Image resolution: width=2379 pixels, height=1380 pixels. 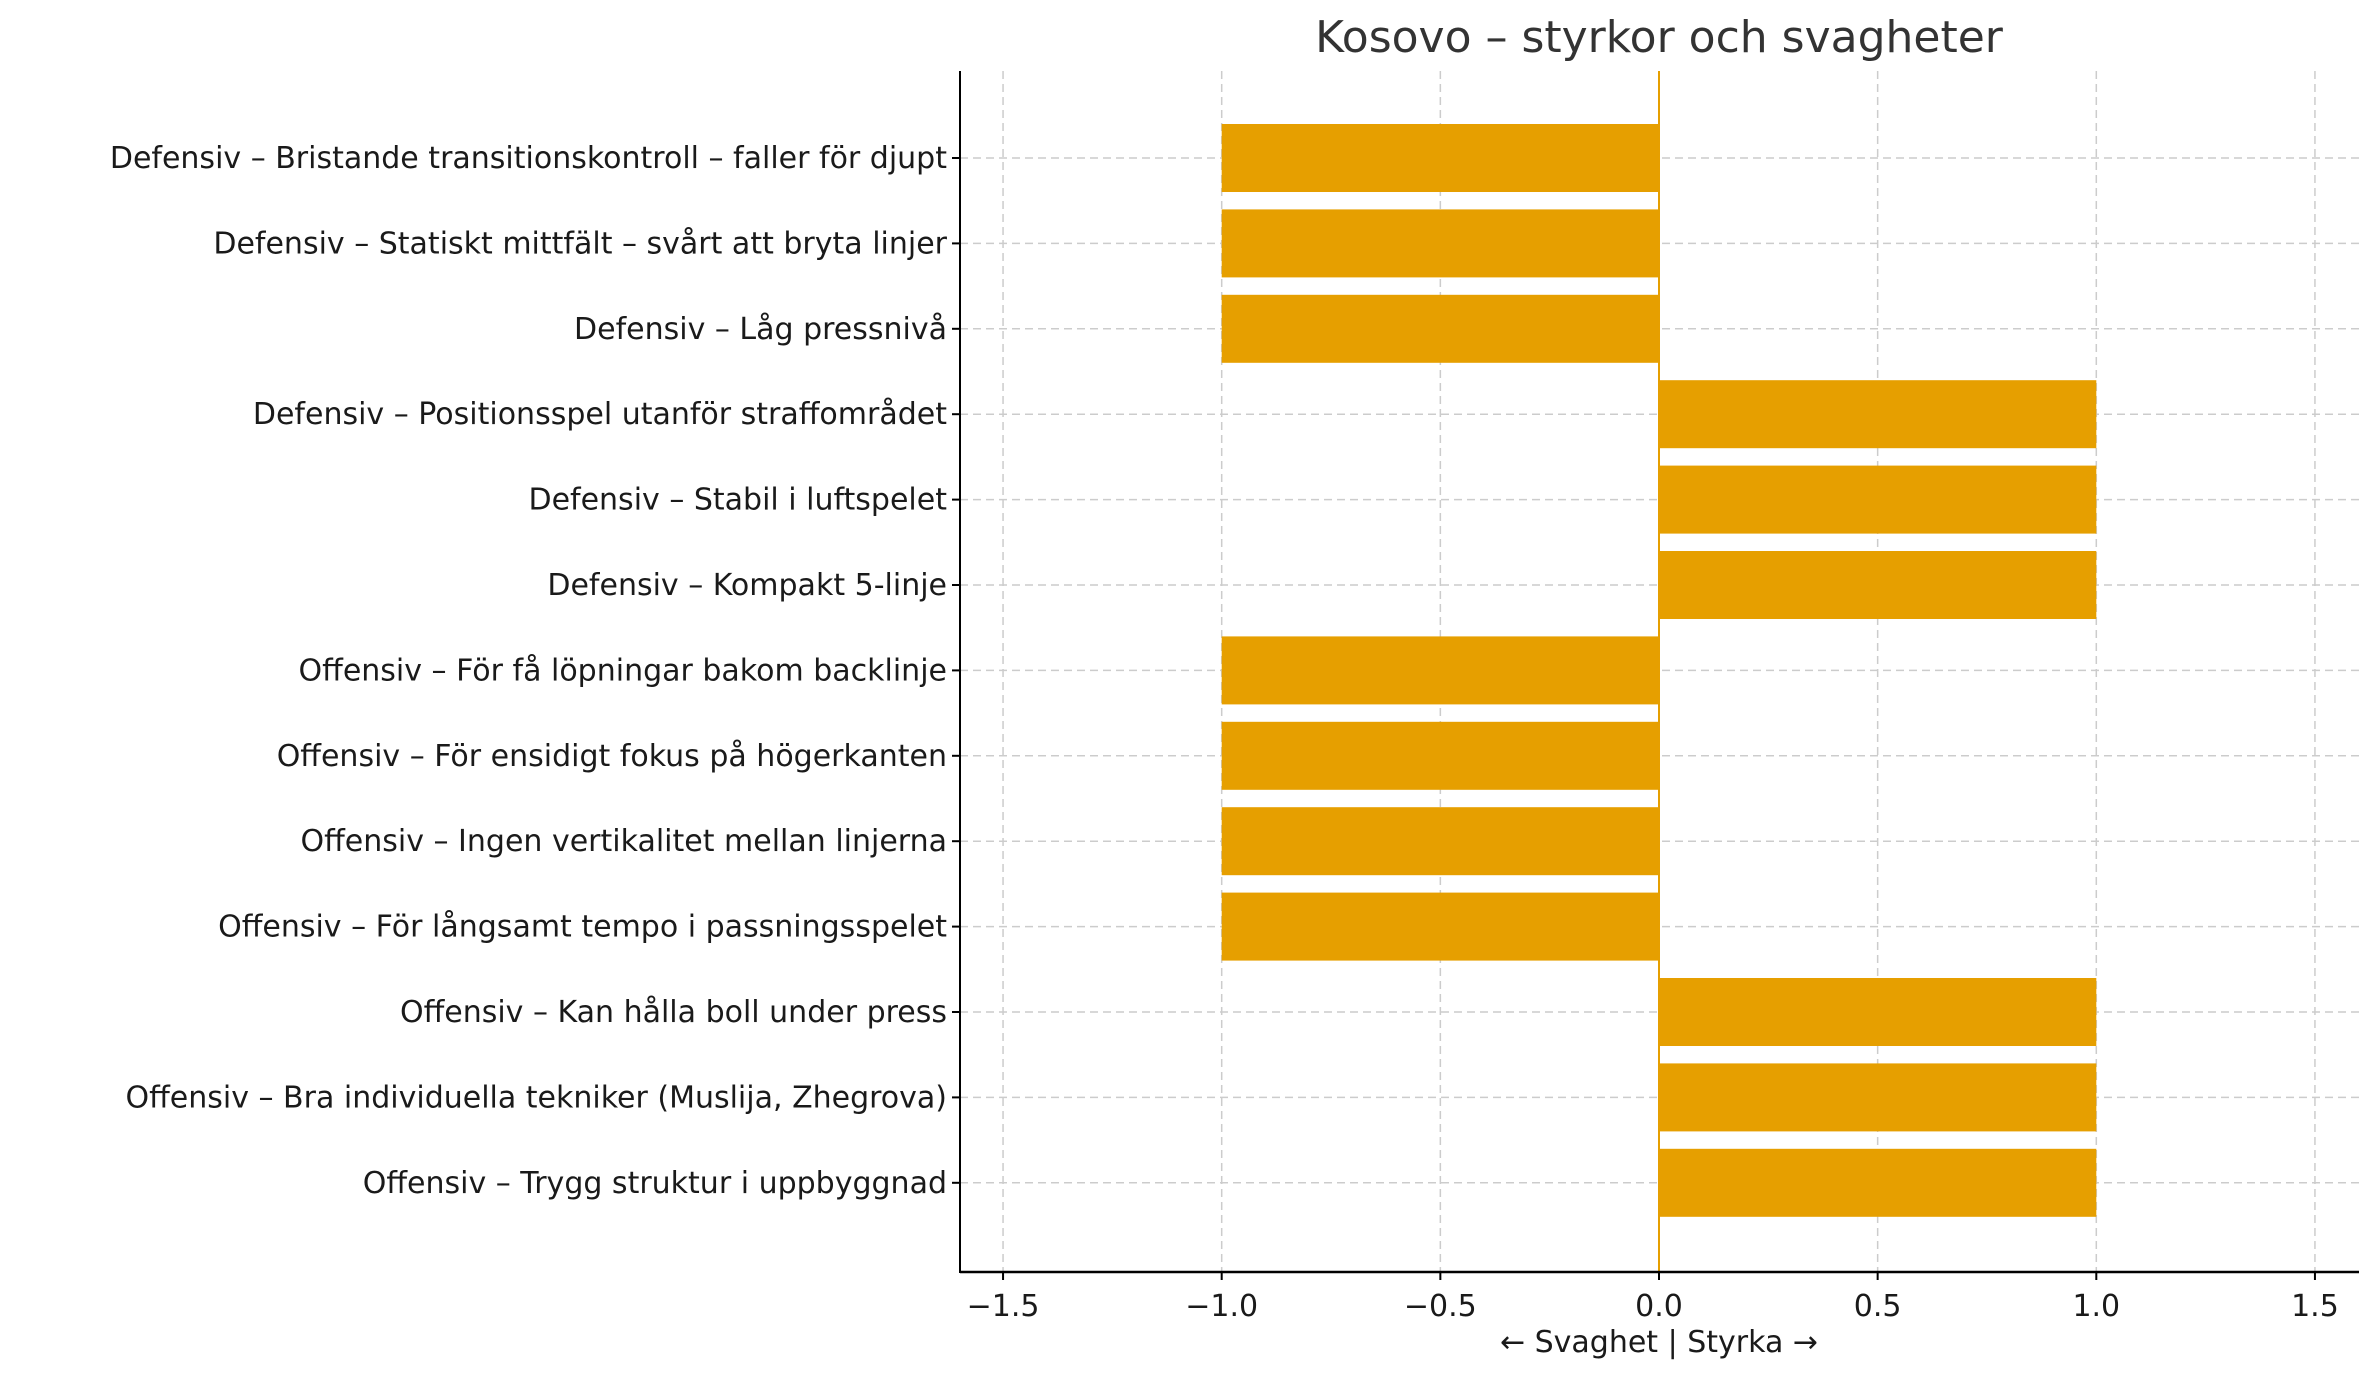 What do you see at coordinates (760, 329) in the screenshot?
I see `y-tick-label: Defensiv – Låg pressnivå` at bounding box center [760, 329].